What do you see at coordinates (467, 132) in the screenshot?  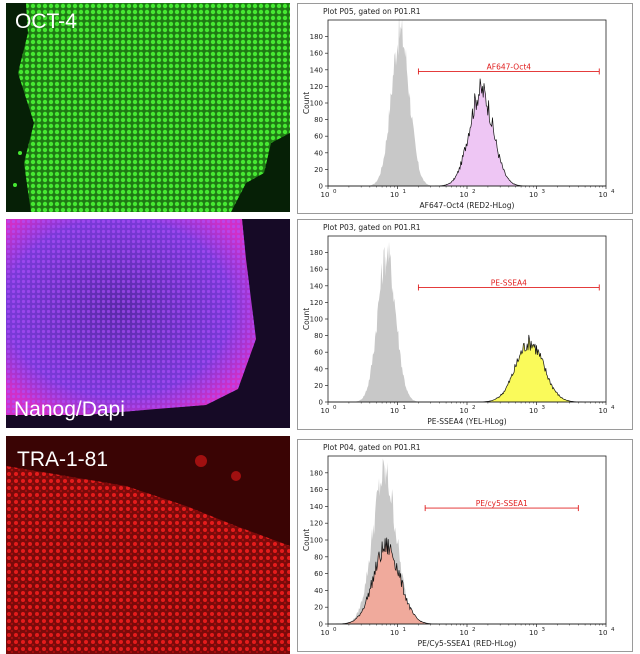 I see `histogram-series-stained` at bounding box center [467, 132].